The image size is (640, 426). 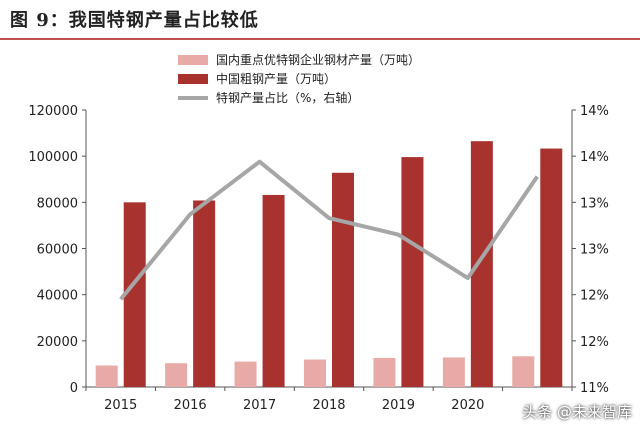 I want to click on legend-item-special: 国内重点优特钢企业钢材产量（万吨）, so click(x=299, y=59).